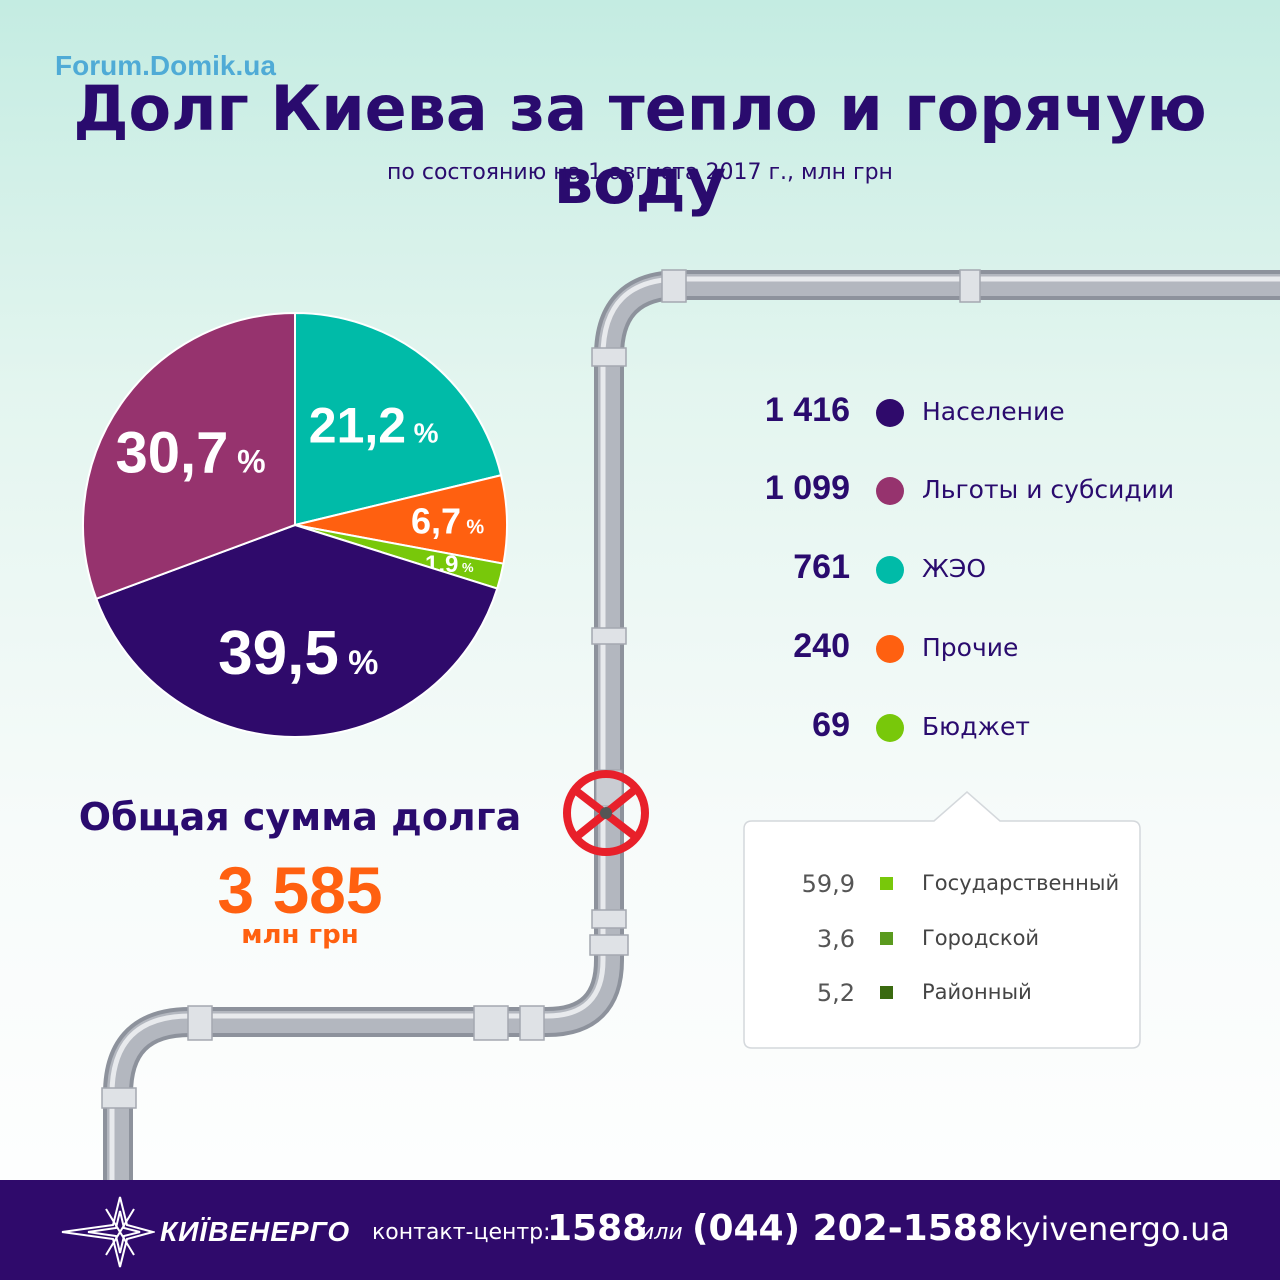 The height and width of the screenshot is (1280, 1280). What do you see at coordinates (255, 1231) in the screenshot?
I see `brand-name: КИЇВЕНЕРГО` at bounding box center [255, 1231].